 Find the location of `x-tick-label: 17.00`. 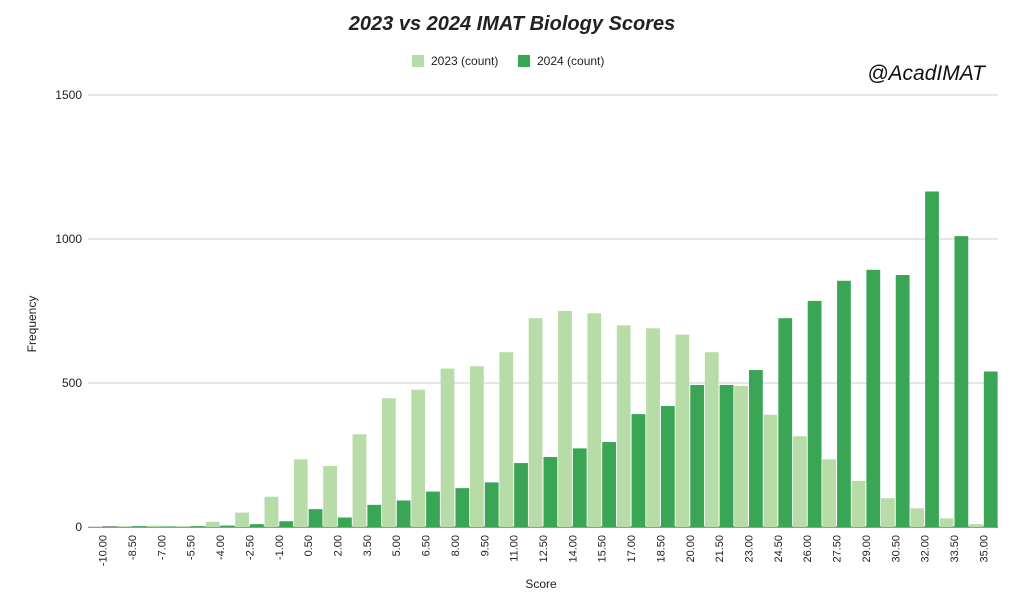

x-tick-label: 17.00 is located at coordinates (632, 549).